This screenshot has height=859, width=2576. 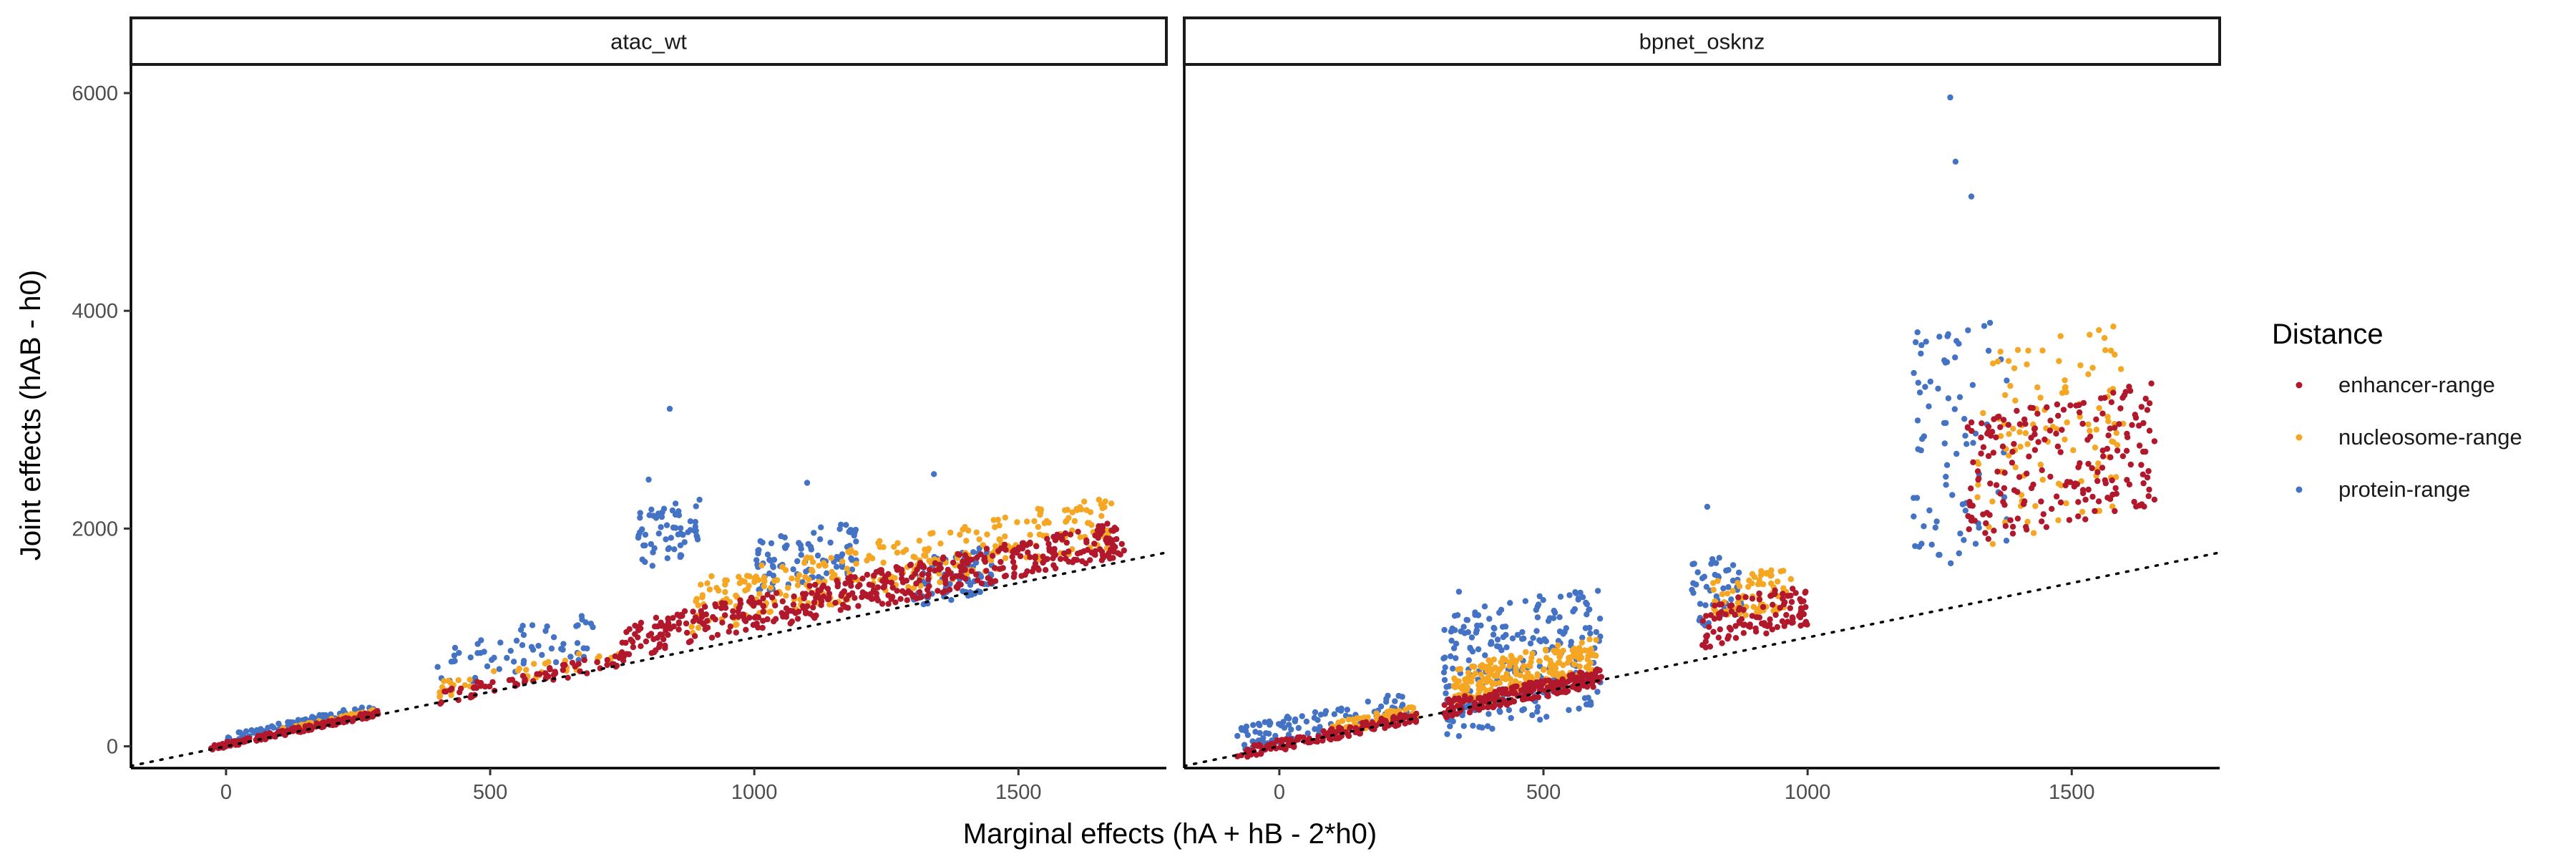 What do you see at coordinates (1702, 41) in the screenshot?
I see `facet-strip` at bounding box center [1702, 41].